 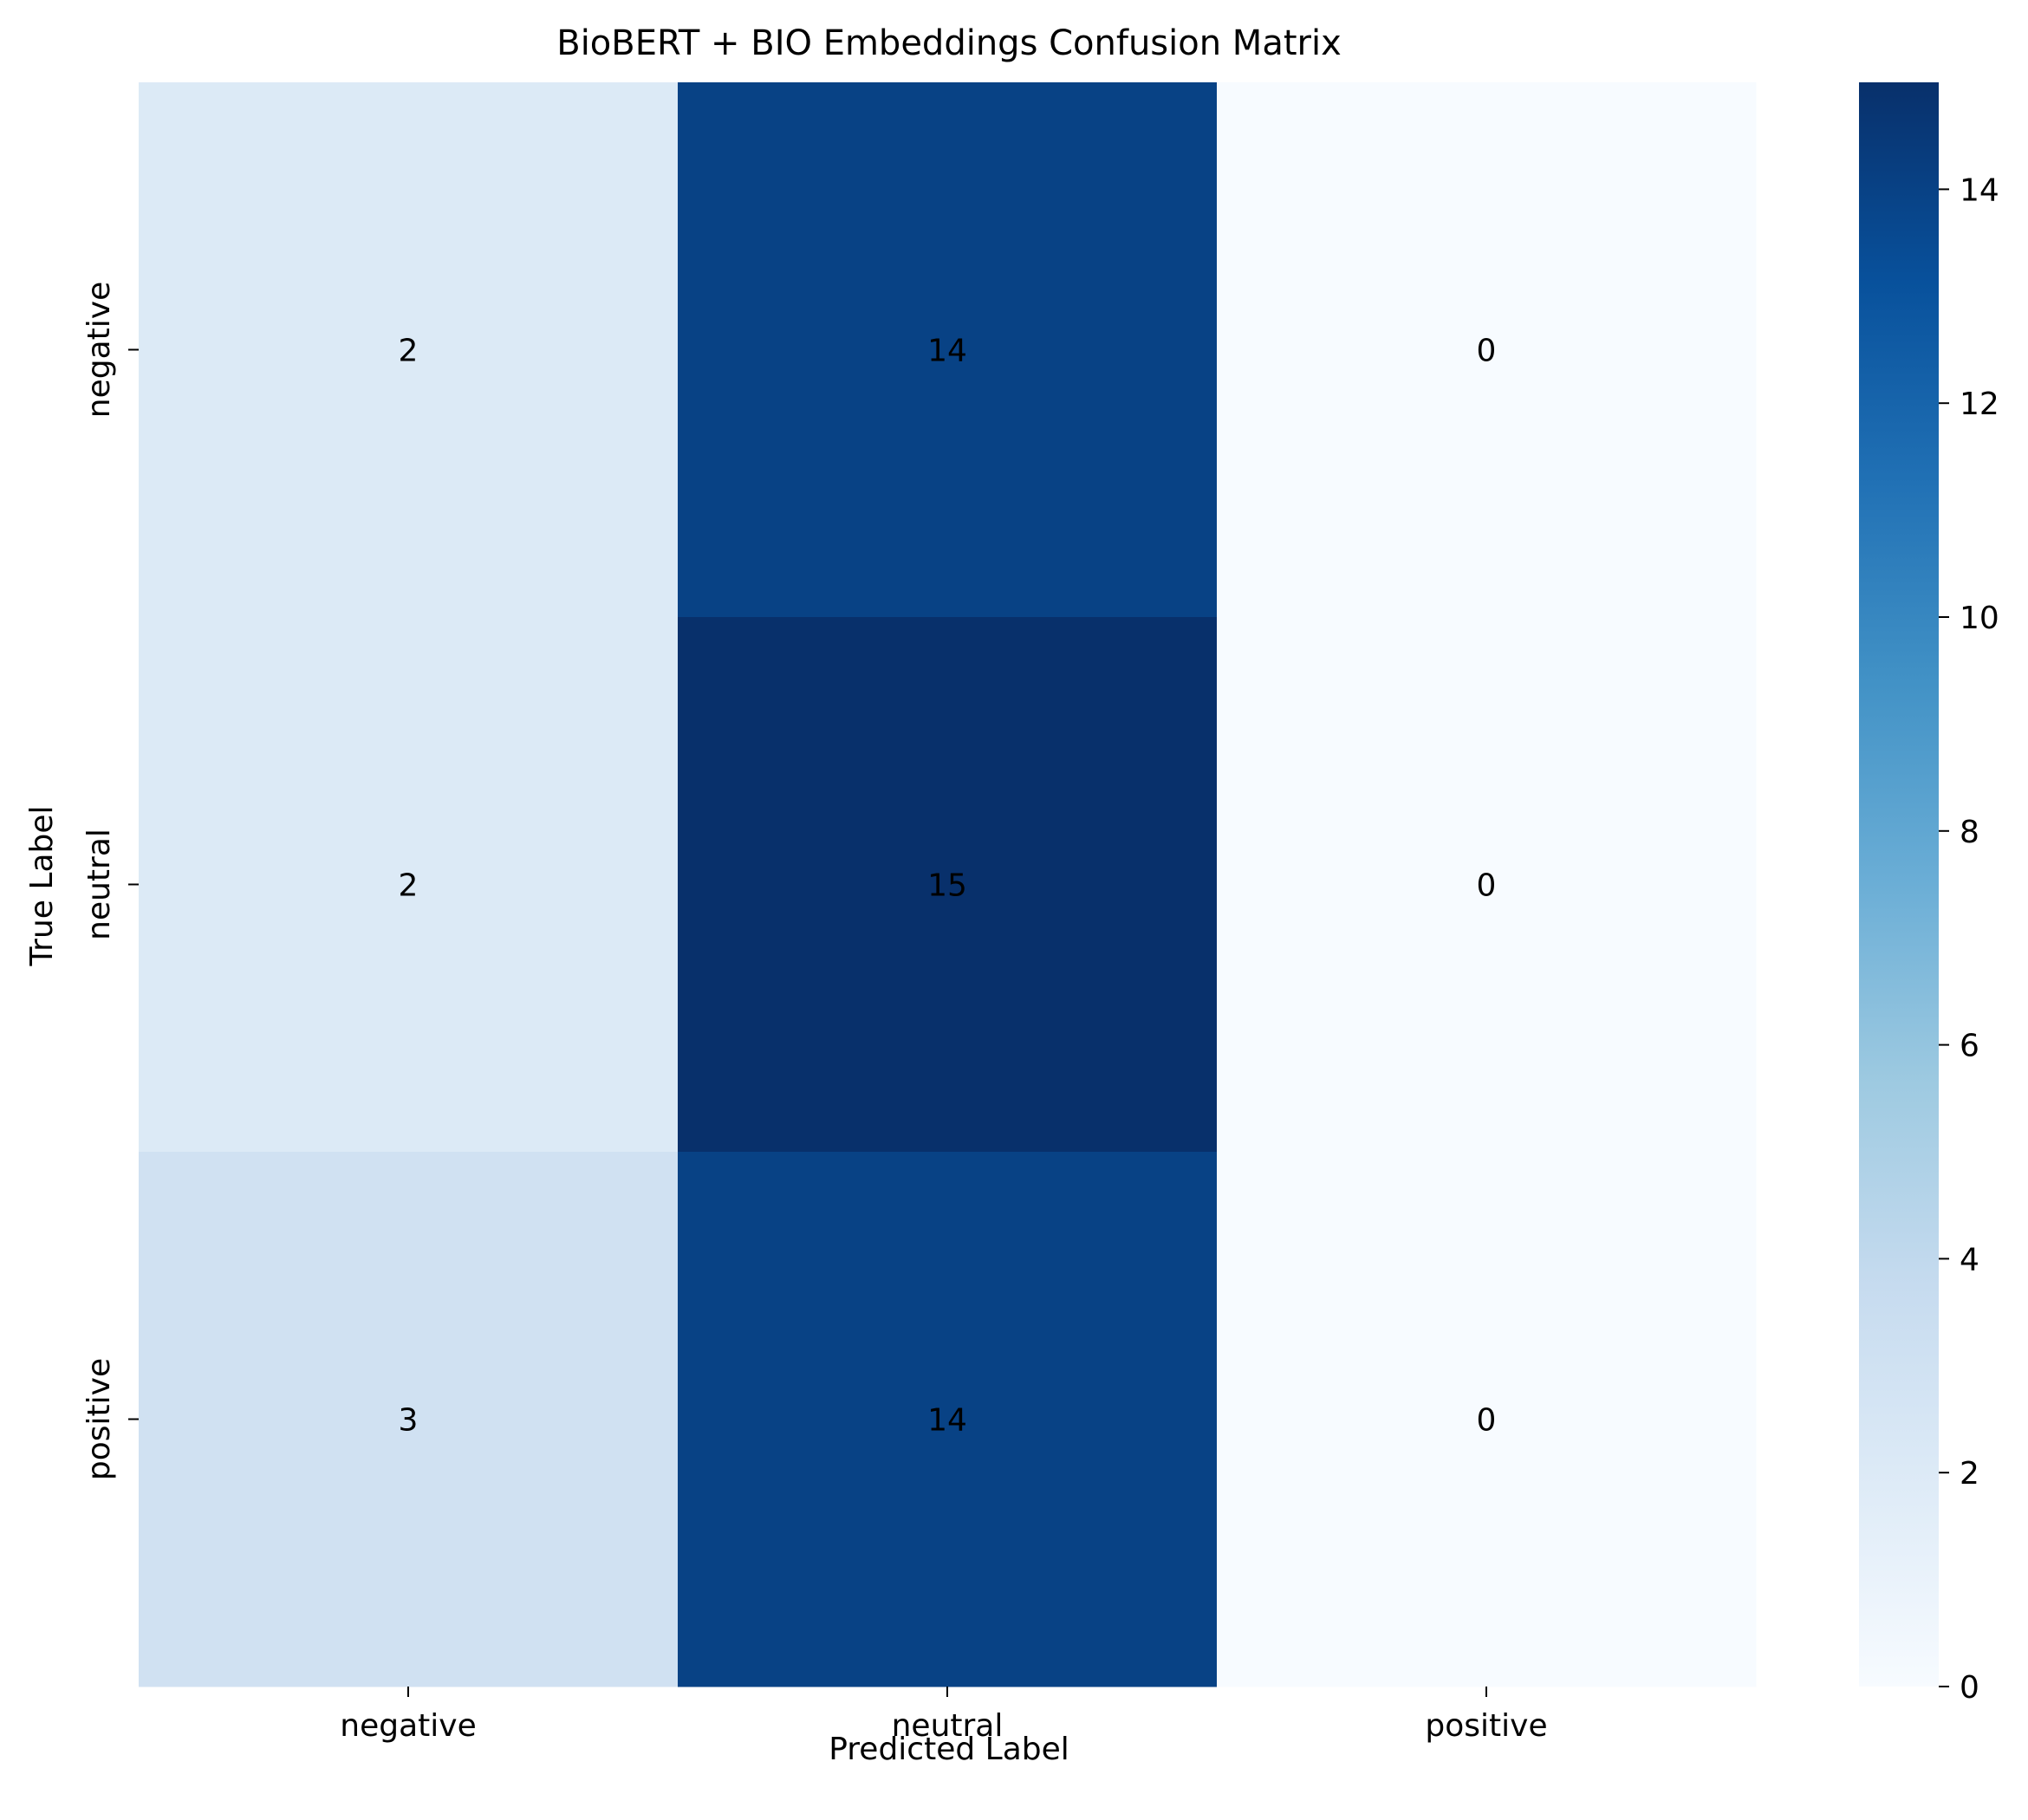 I want to click on colorbar-tick-label: 4, so click(x=1969, y=1259).